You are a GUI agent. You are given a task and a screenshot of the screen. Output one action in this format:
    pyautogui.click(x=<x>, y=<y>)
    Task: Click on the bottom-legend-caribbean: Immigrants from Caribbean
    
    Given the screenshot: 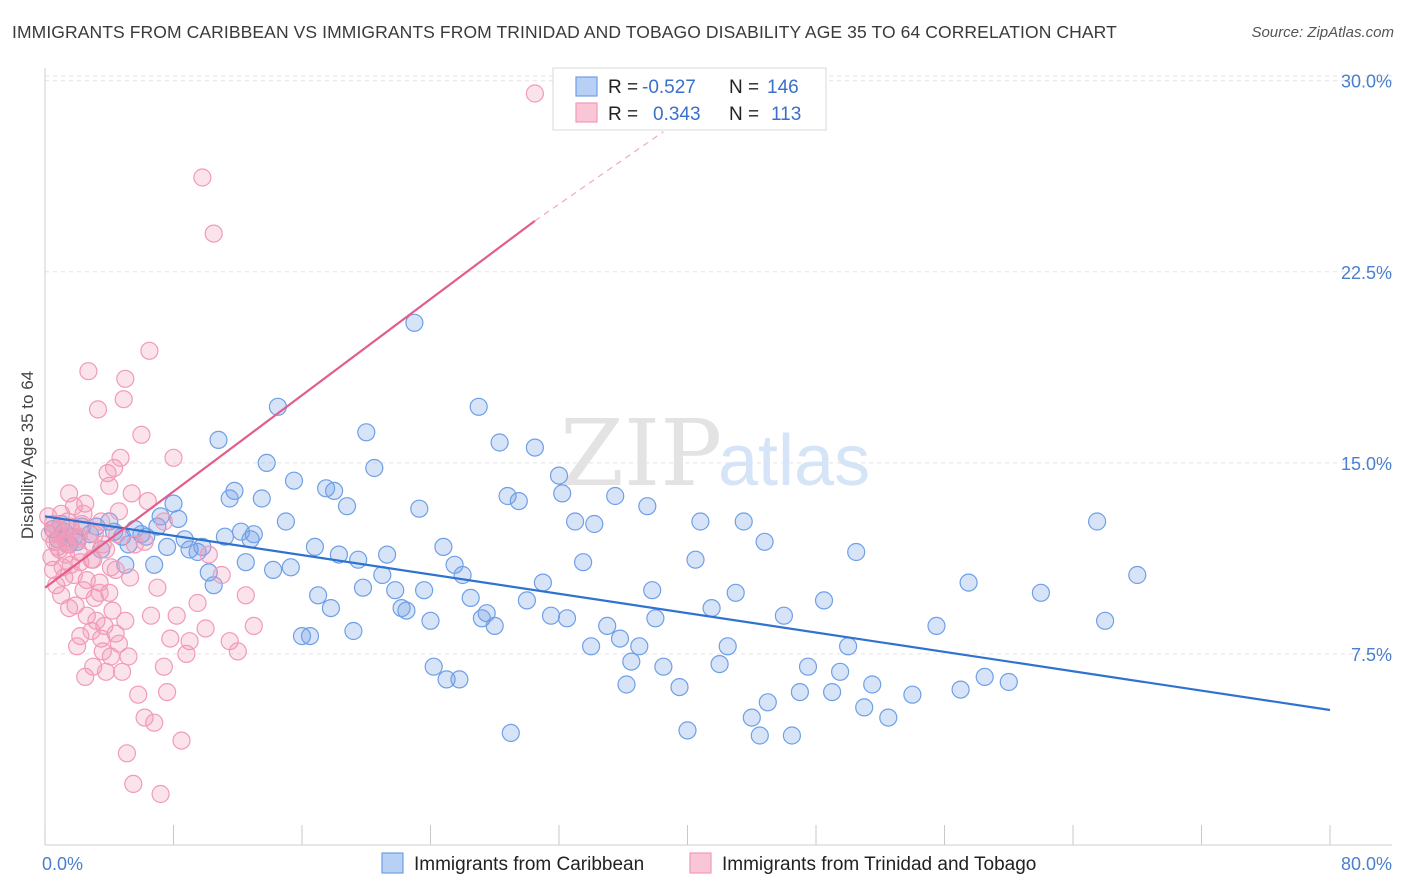 What is the action you would take?
    pyautogui.click(x=529, y=864)
    